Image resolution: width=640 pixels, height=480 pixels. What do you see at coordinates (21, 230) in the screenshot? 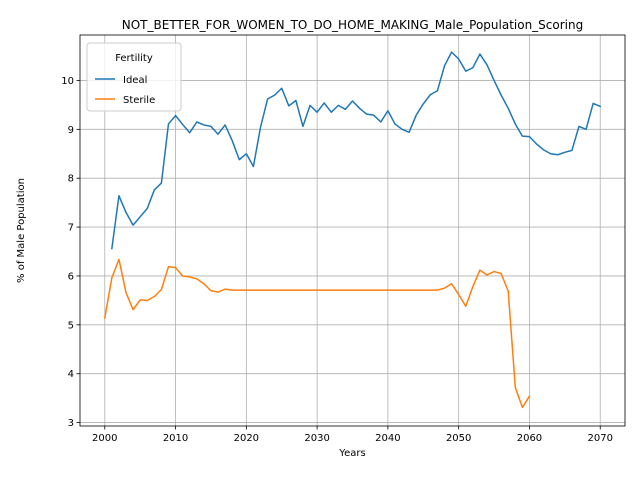
I see `y-axis-label: % of Male Population` at bounding box center [21, 230].